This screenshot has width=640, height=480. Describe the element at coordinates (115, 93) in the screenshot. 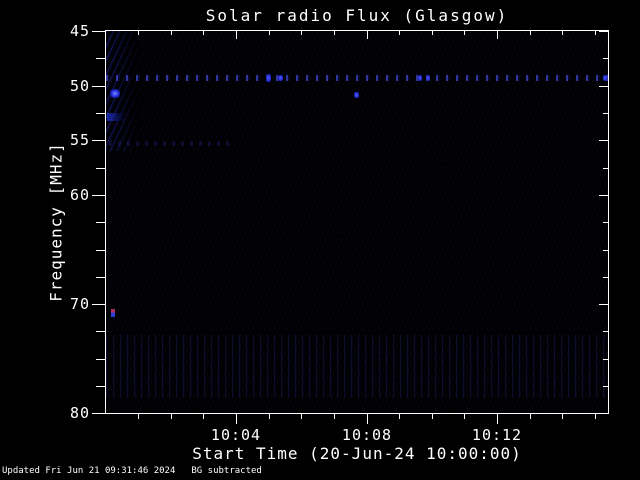

I see `bright-burst-blob` at that location.